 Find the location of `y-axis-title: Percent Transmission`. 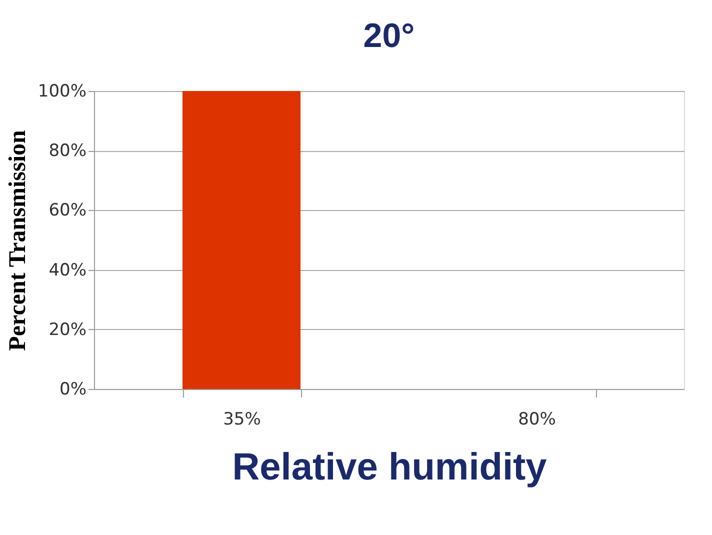

y-axis-title: Percent Transmission is located at coordinates (17, 240).